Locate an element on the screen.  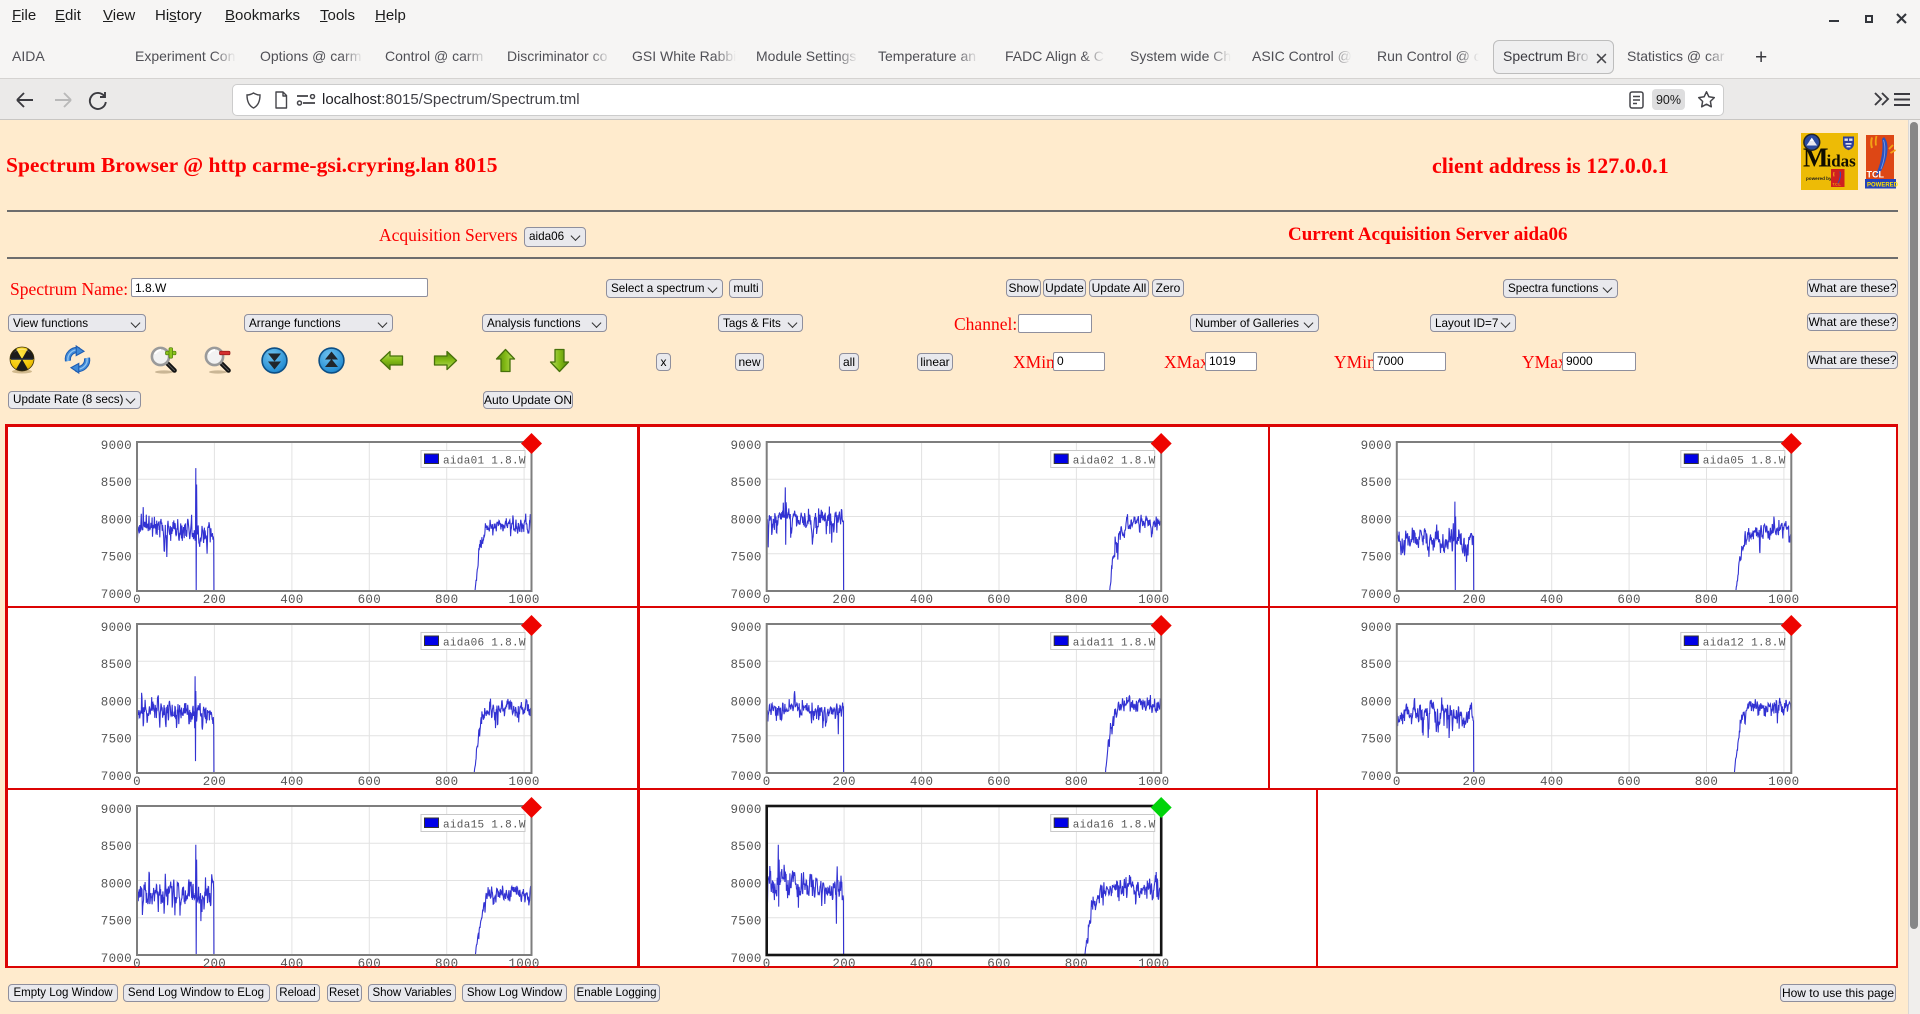
svg-text: aida11 1.8.W is located at coordinates (1113, 643).